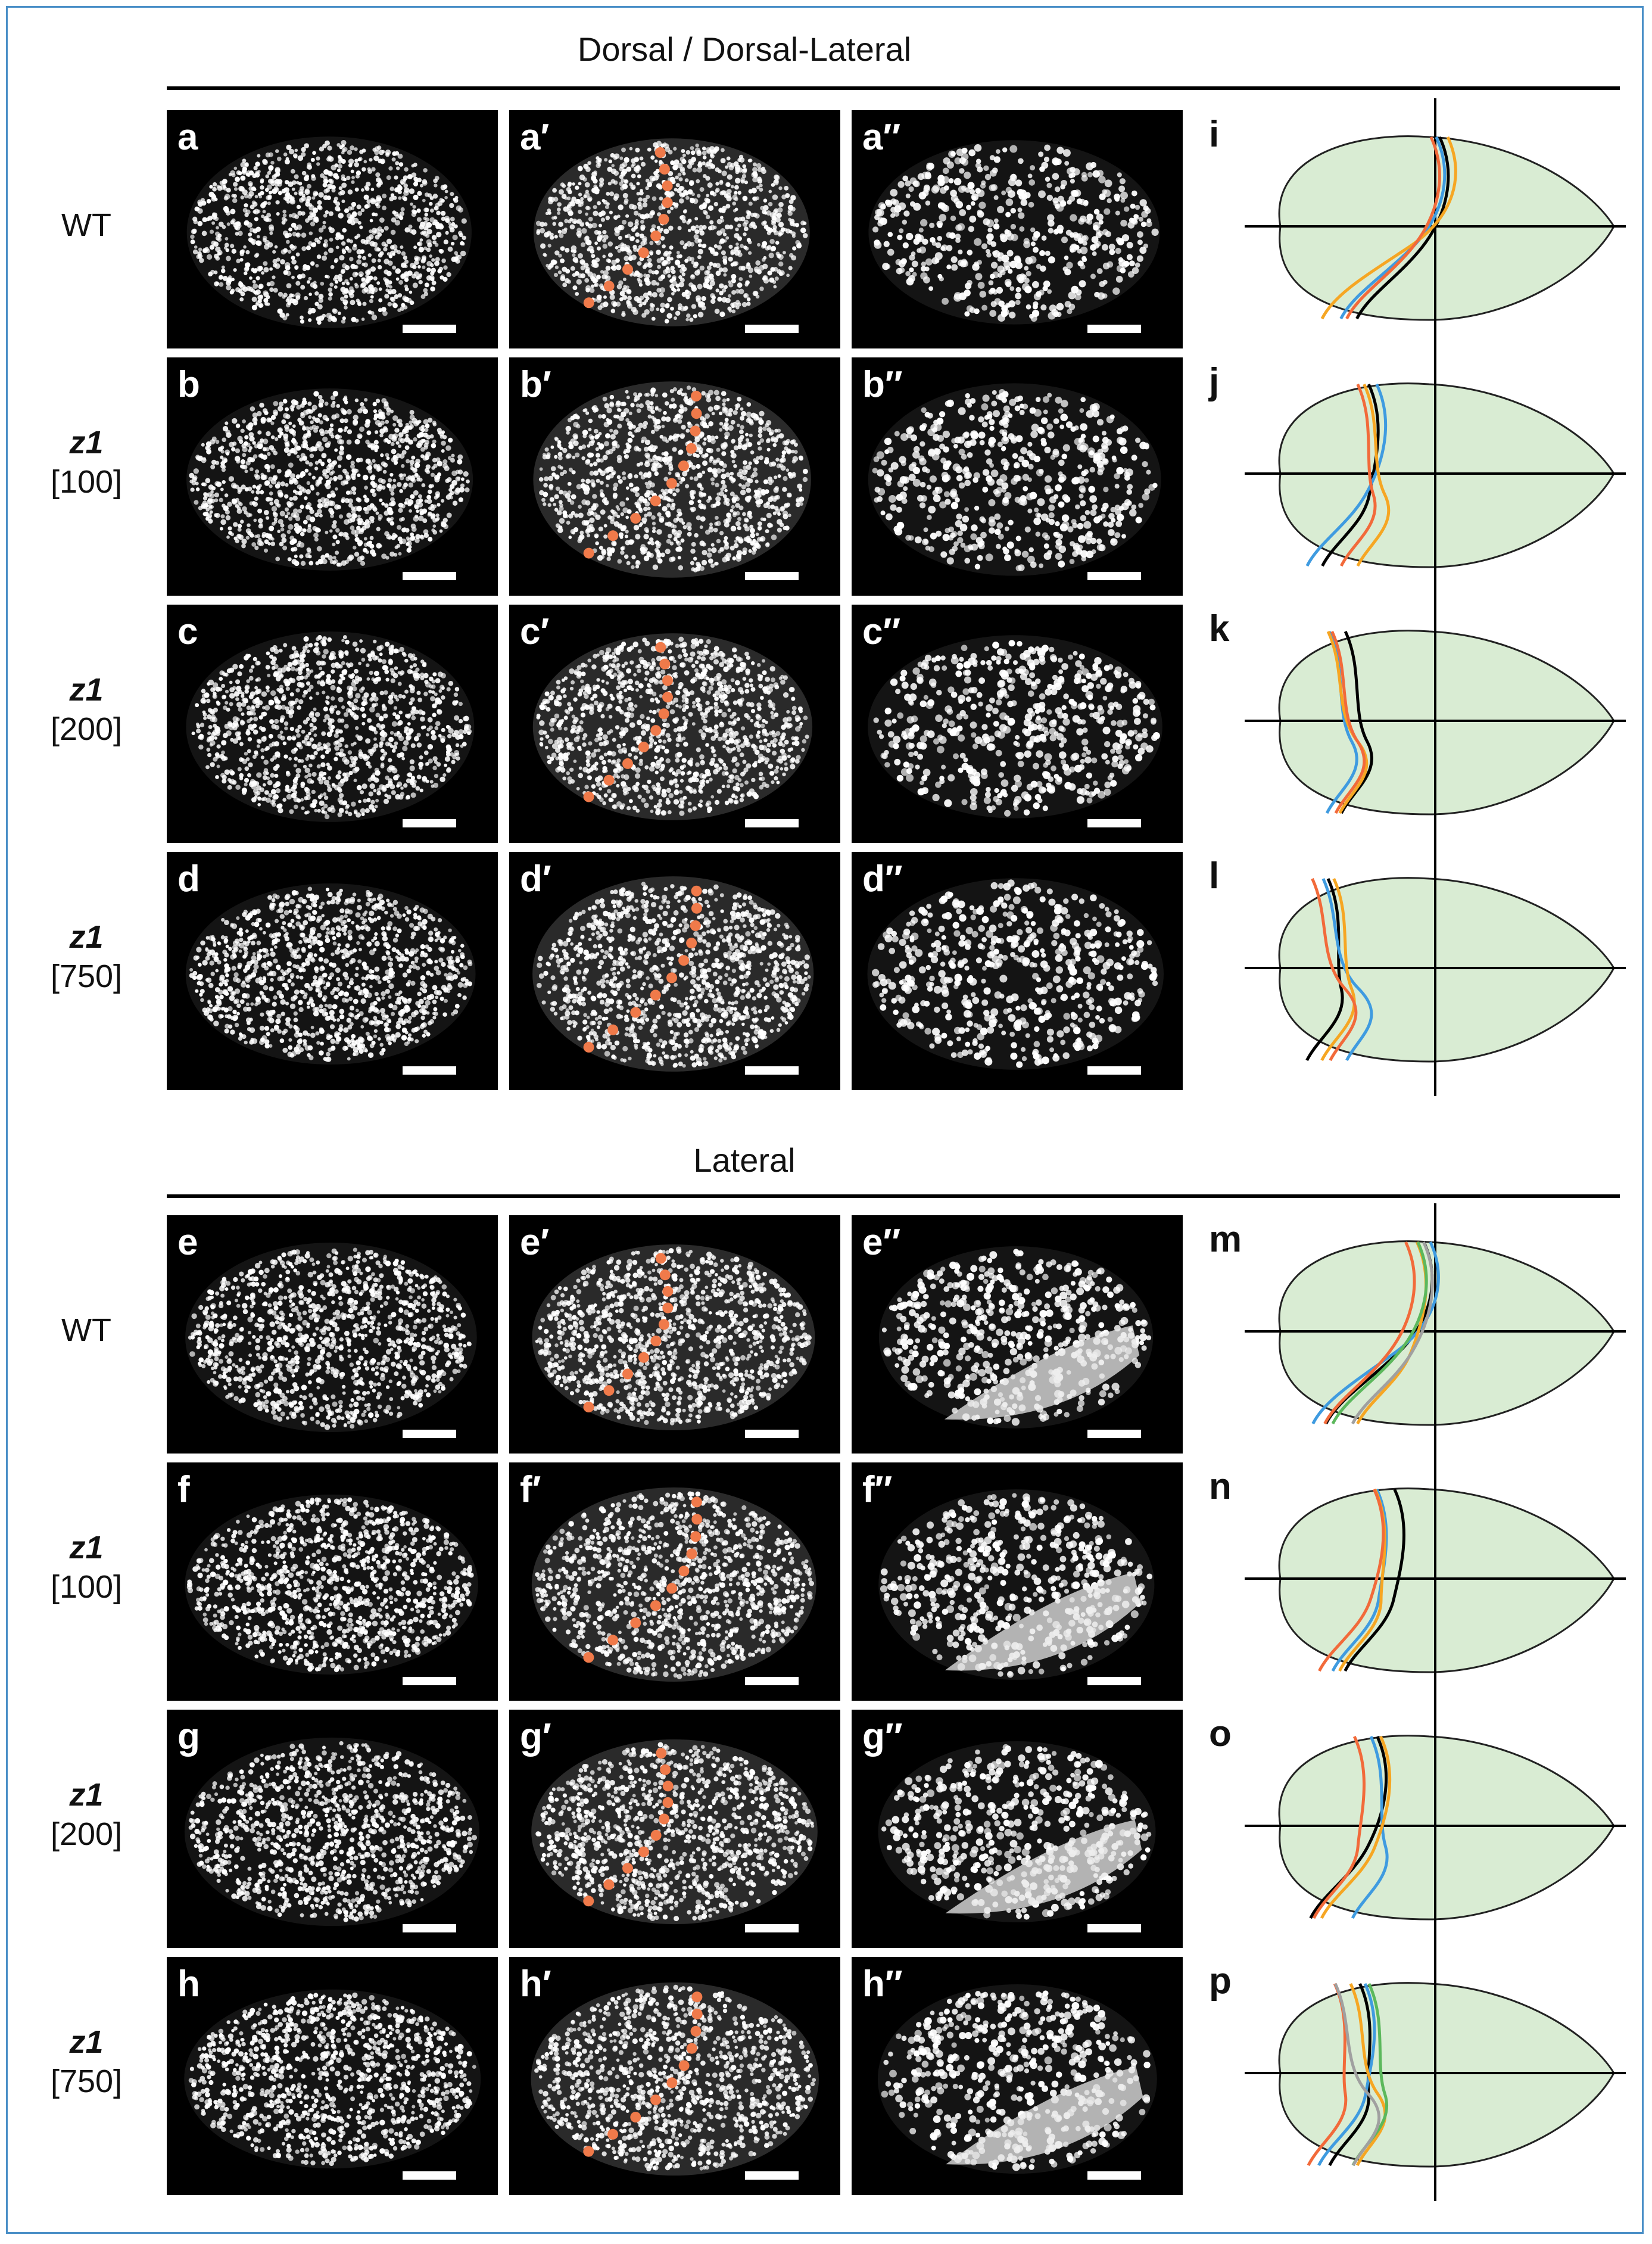  Describe the element at coordinates (535, 385) in the screenshot. I see `panel-label: b′` at that location.